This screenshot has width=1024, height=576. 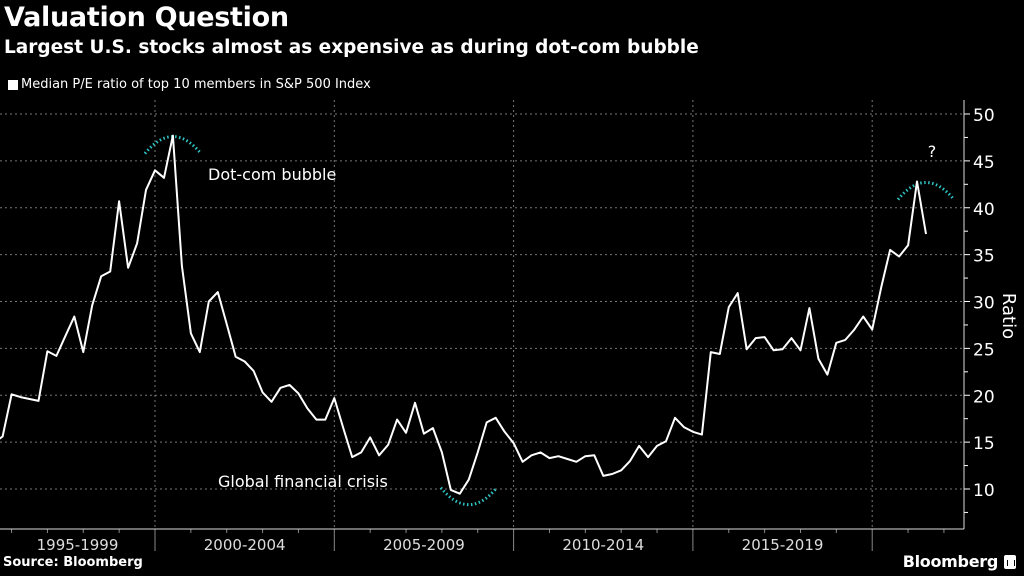 What do you see at coordinates (1008, 316) in the screenshot?
I see `y-axis-label: Ratio` at bounding box center [1008, 316].